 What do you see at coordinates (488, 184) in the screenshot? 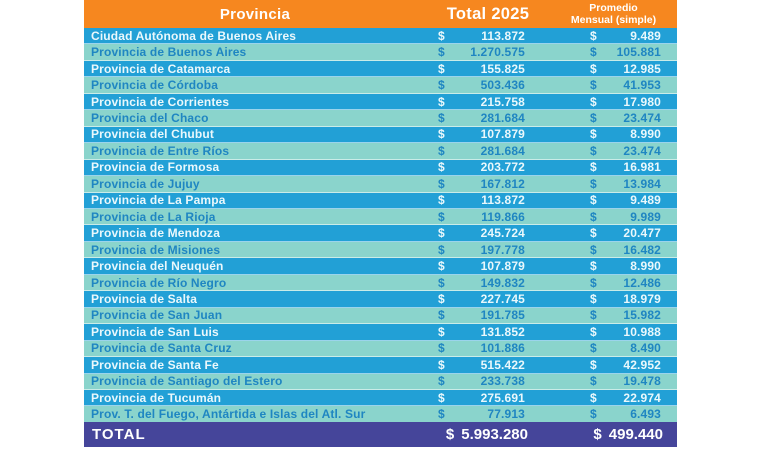
I see `total-2025-value: $167.812` at bounding box center [488, 184].